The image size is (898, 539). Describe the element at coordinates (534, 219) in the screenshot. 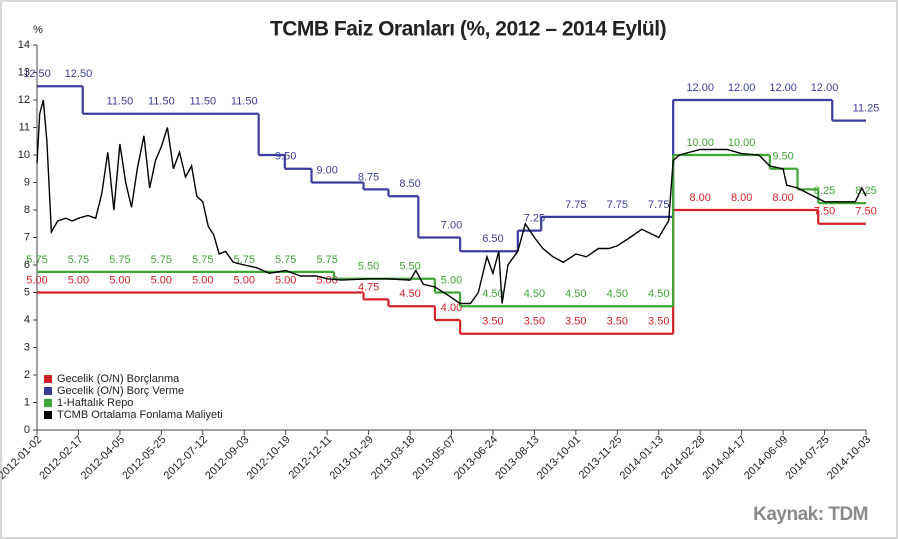

I see `value-label: 7.25` at that location.